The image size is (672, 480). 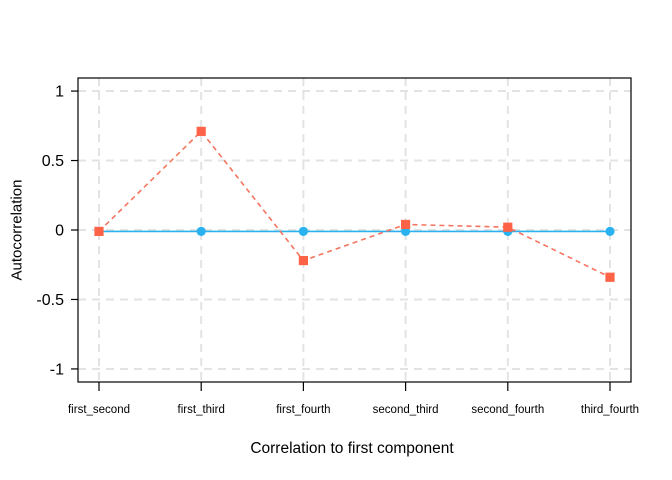 I want to click on y-tick-label: 0.5, so click(x=53, y=161).